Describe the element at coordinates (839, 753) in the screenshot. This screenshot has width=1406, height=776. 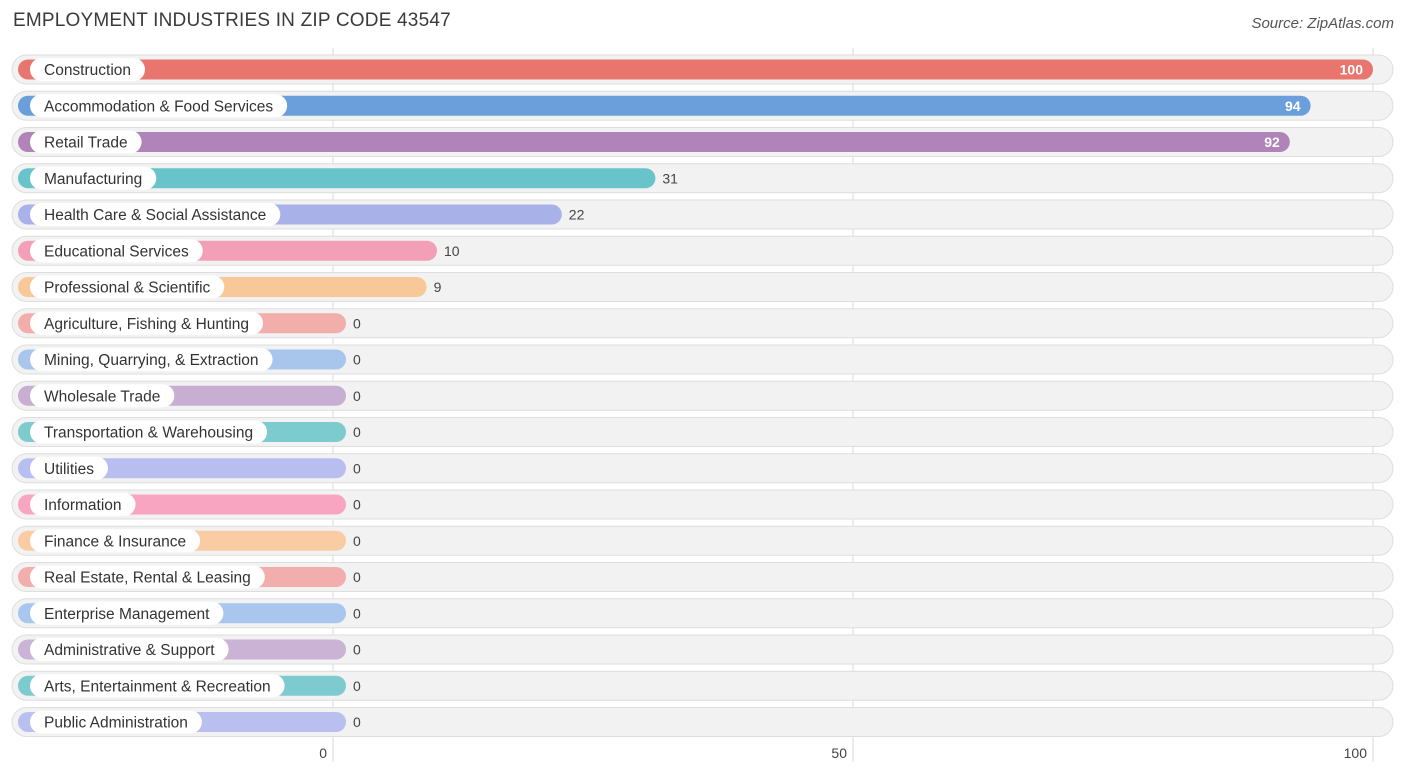
I see `x-tick-label: 50` at that location.